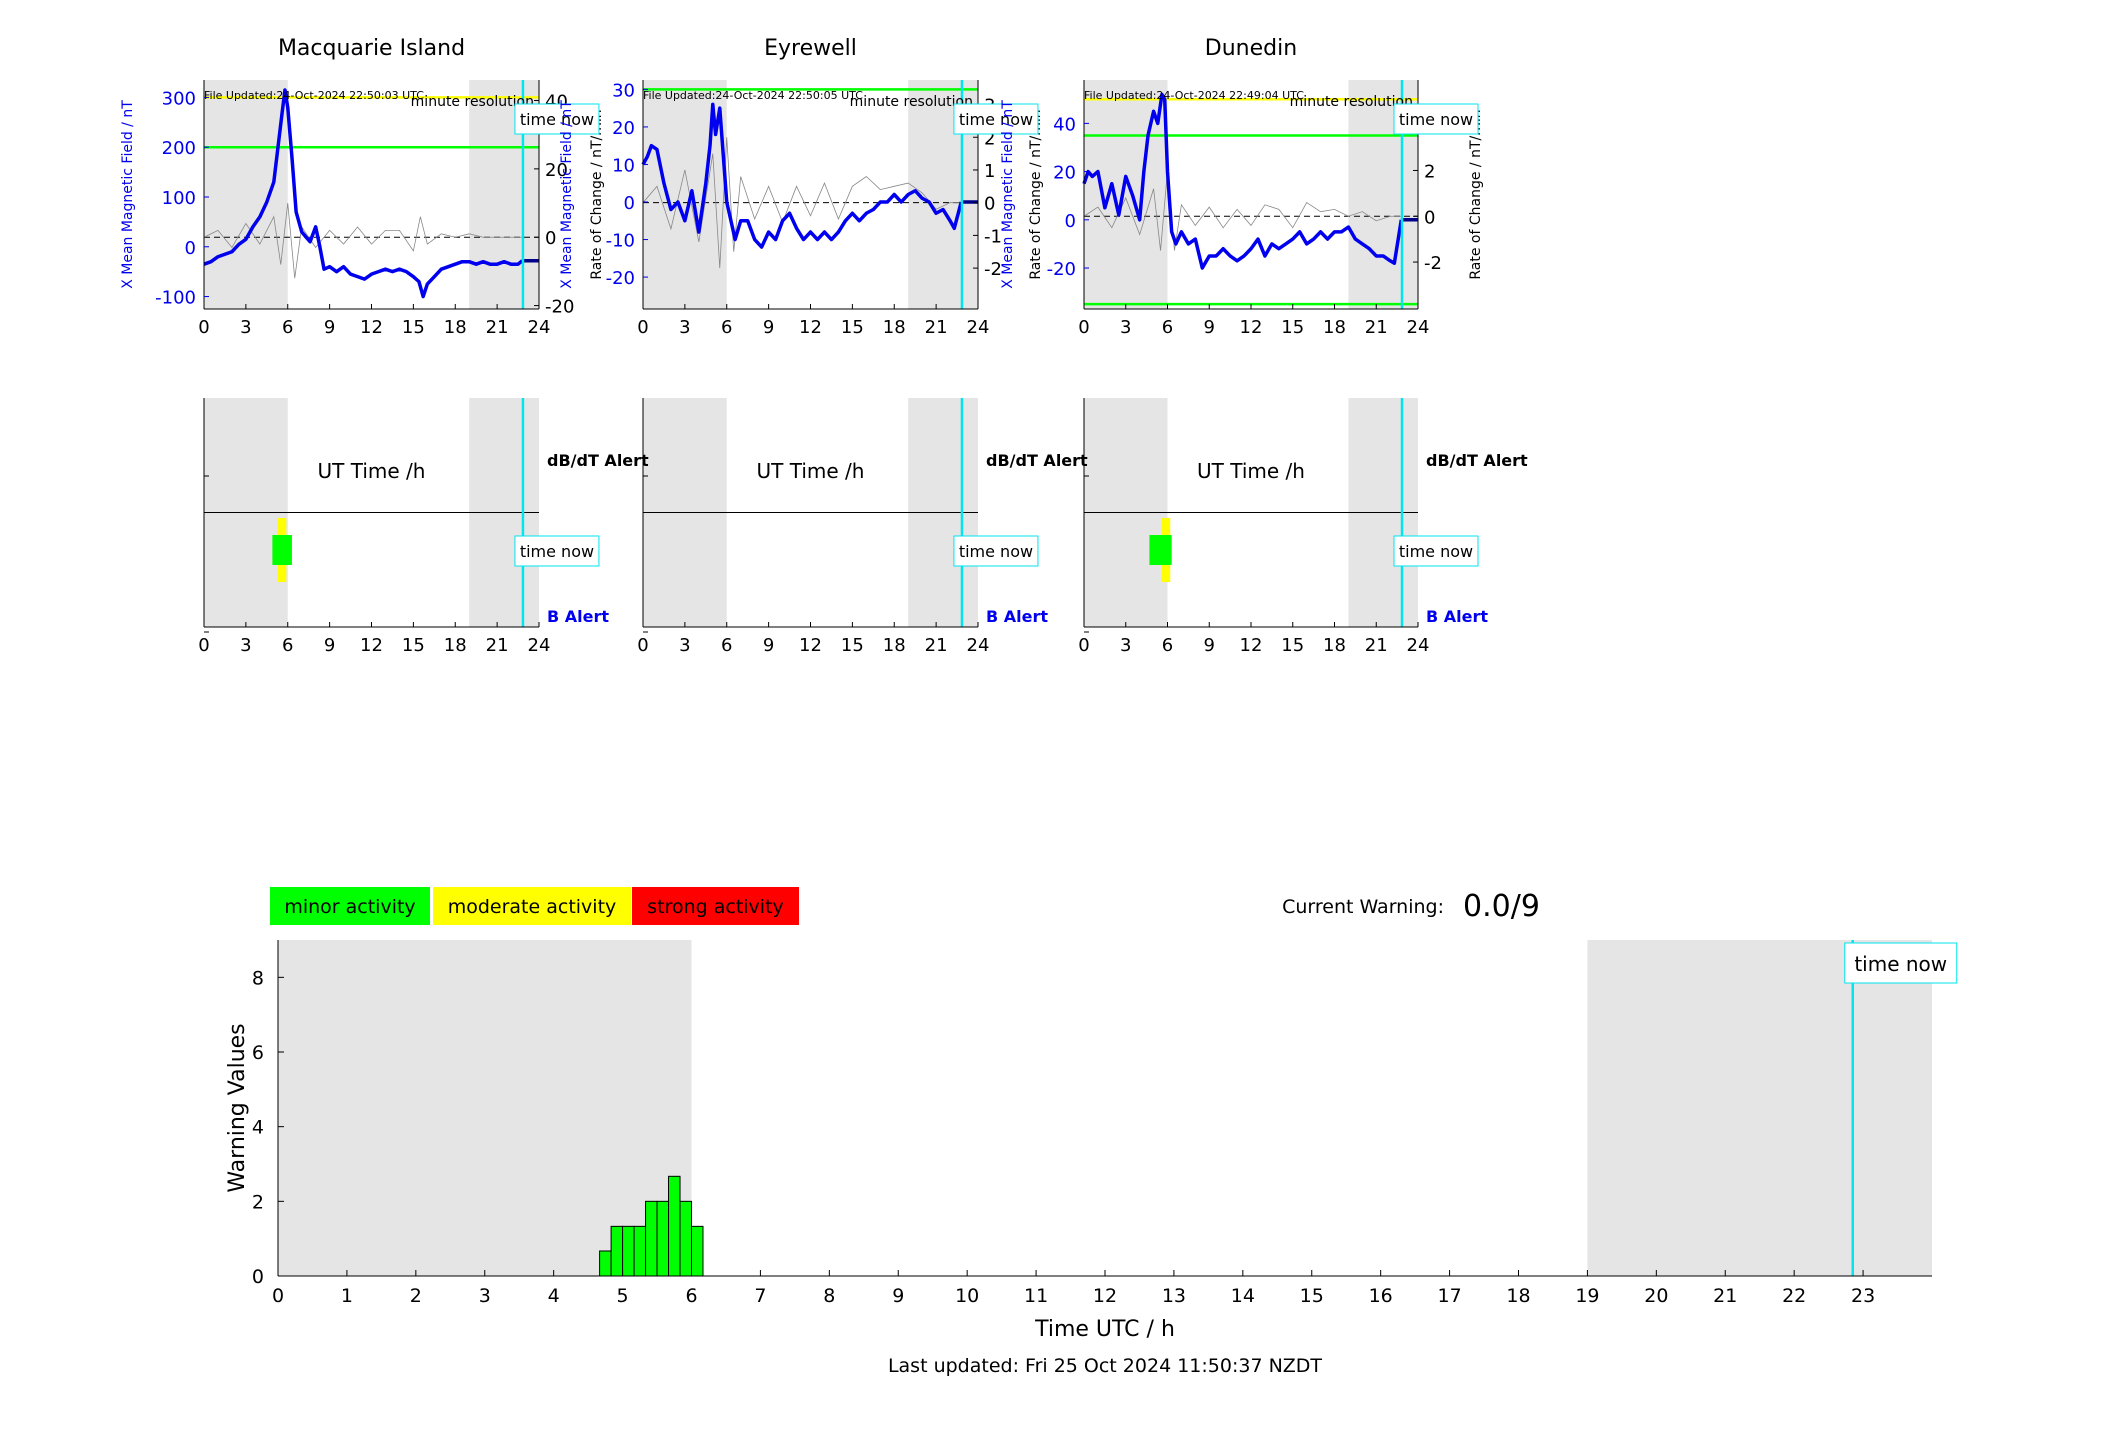  Describe the element at coordinates (753, 95) in the screenshot. I see `file-updated-text: File Updated:24-Oct-2024 22:50:05 UTC` at that location.